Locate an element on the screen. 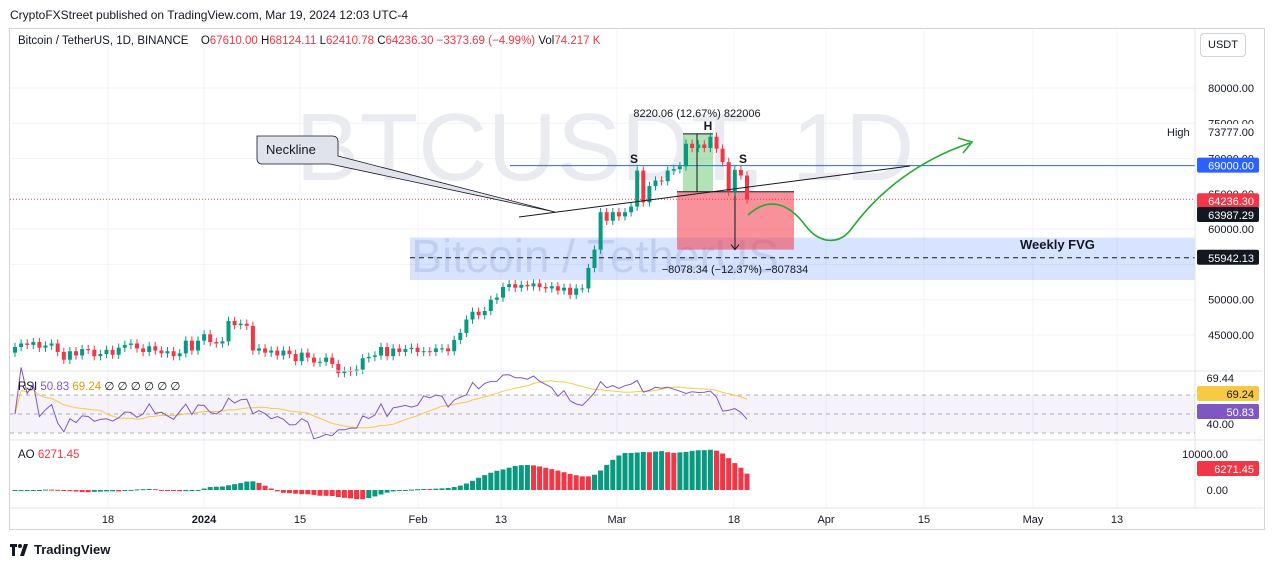 The image size is (1273, 568). change-value: −3373.69 (−4.99%) is located at coordinates (486, 41).